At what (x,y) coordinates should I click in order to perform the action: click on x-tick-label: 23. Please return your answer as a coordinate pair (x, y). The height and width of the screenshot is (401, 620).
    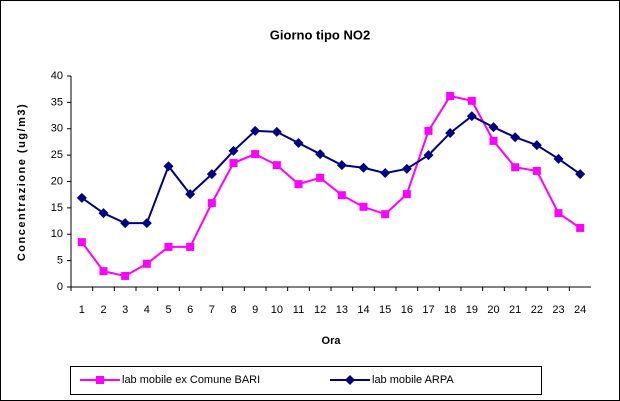
    Looking at the image, I should click on (558, 310).